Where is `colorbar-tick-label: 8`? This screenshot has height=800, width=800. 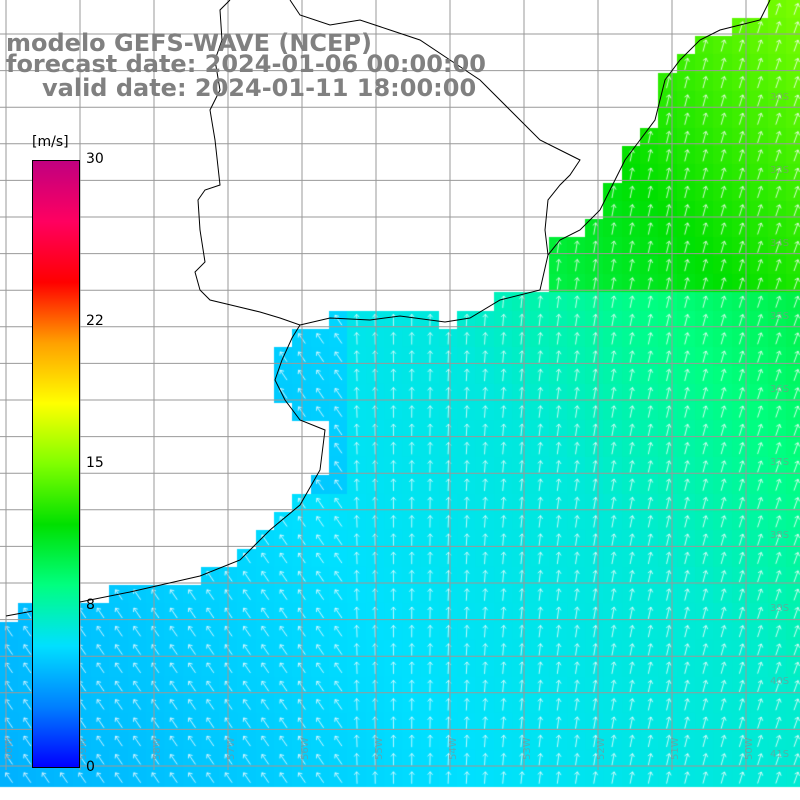 colorbar-tick-label: 8 is located at coordinates (90, 604).